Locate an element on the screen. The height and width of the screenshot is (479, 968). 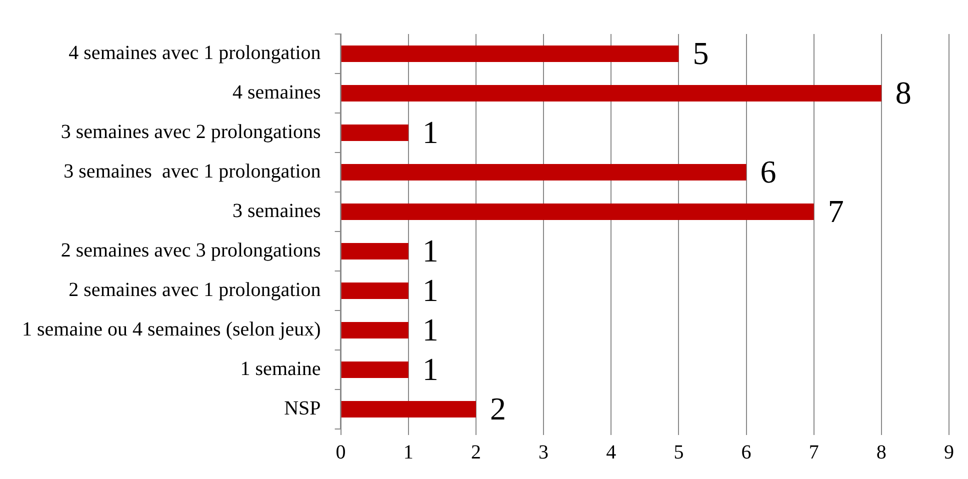
x-tick-label: 5 is located at coordinates (679, 452).